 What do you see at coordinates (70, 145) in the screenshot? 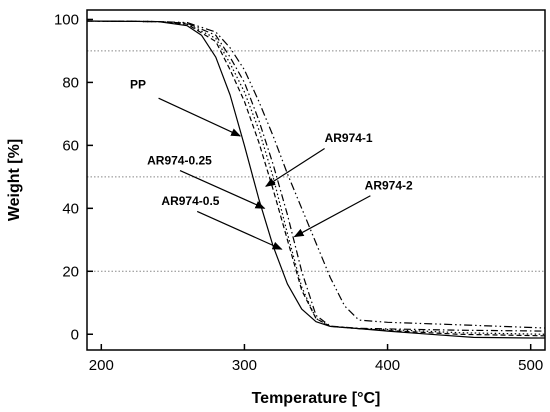
I see `y-tick-label: 60` at bounding box center [70, 145].